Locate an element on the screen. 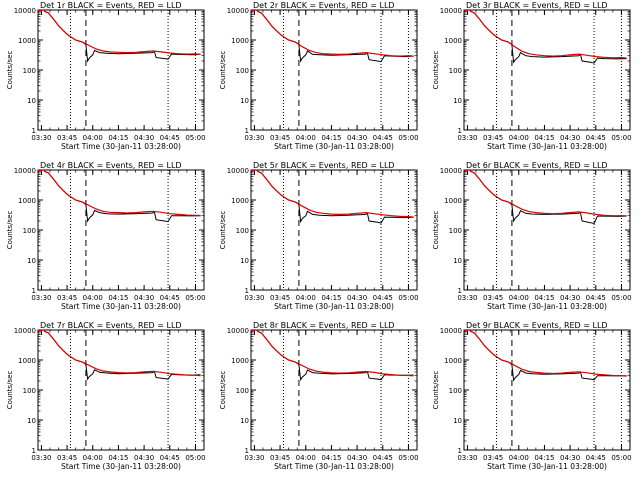 The height and width of the screenshot is (480, 640). panel-title: Det 5r BLACK = Events, RED = LLD is located at coordinates (324, 165).